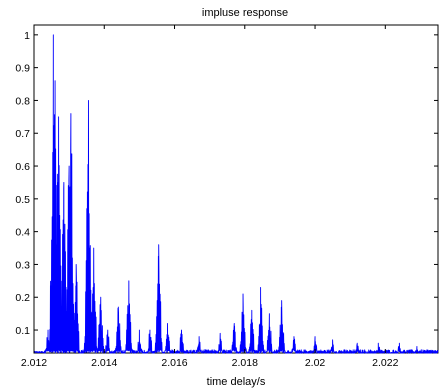 The image size is (441, 390). I want to click on y-tick-label: 0.9, so click(22, 69).